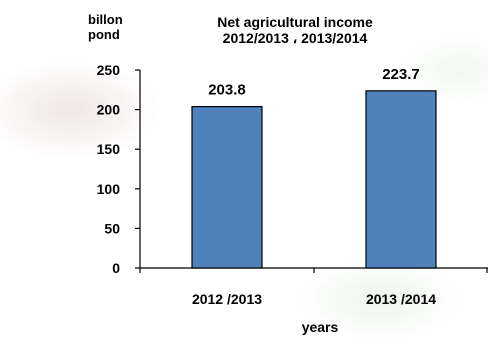 The image size is (488, 340). Describe the element at coordinates (112, 228) in the screenshot. I see `y-tick-label: 50` at that location.